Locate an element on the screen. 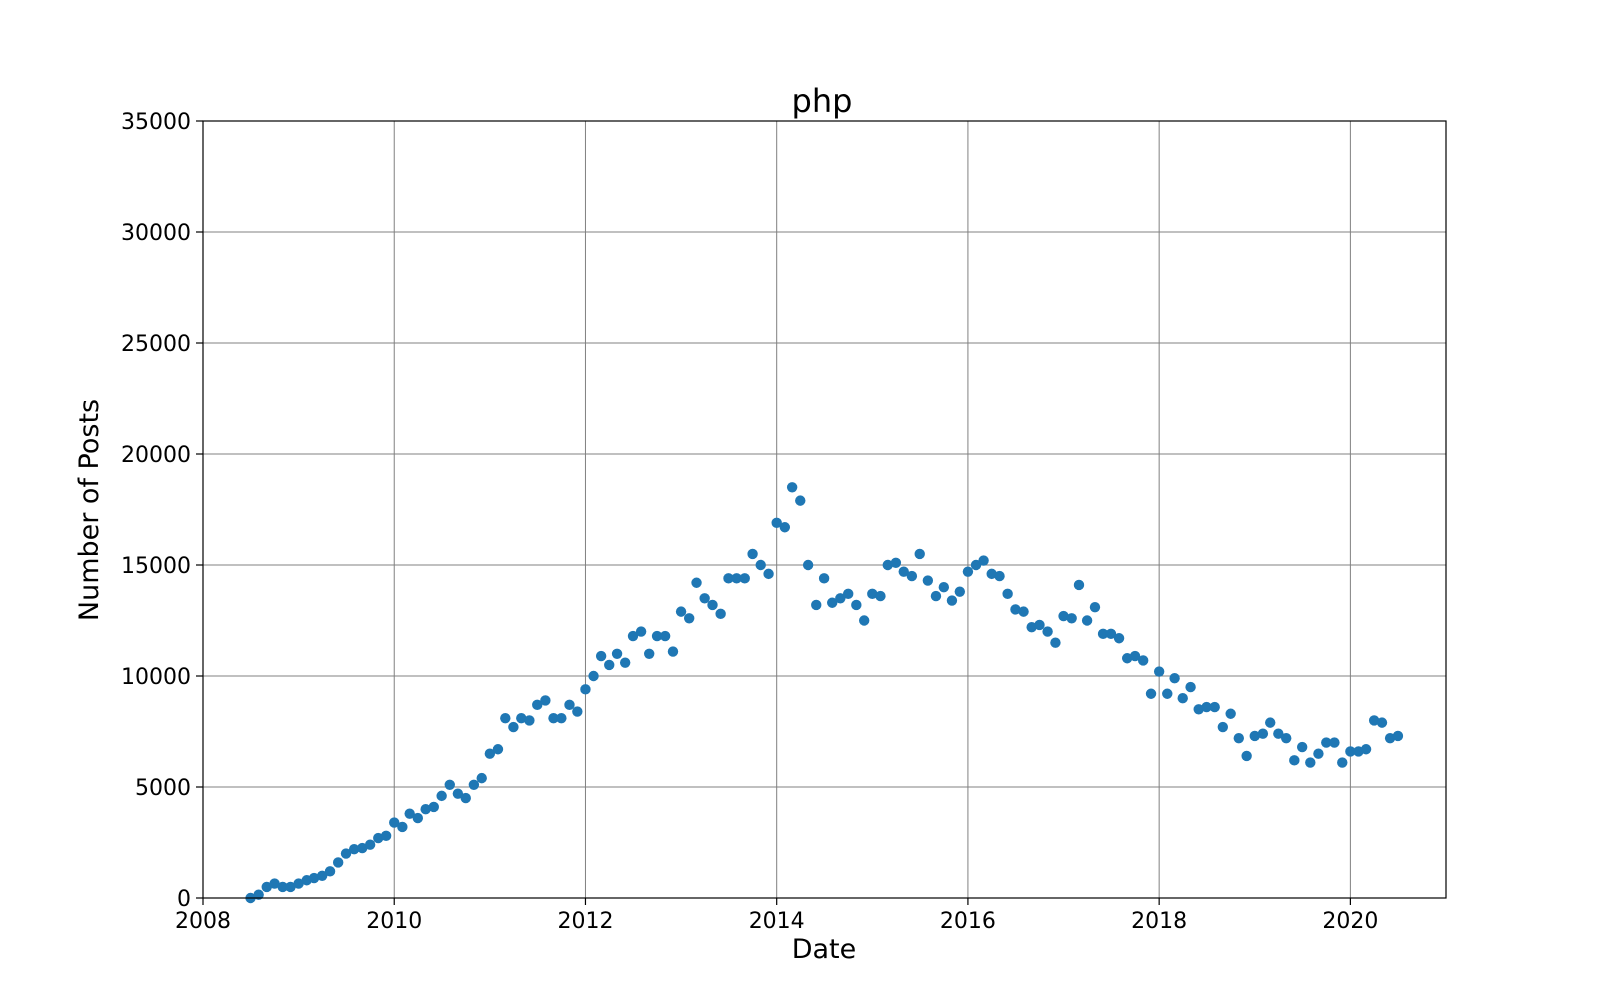 This screenshot has height=1000, width=1600. x-tick-label: 2020 is located at coordinates (1350, 921).